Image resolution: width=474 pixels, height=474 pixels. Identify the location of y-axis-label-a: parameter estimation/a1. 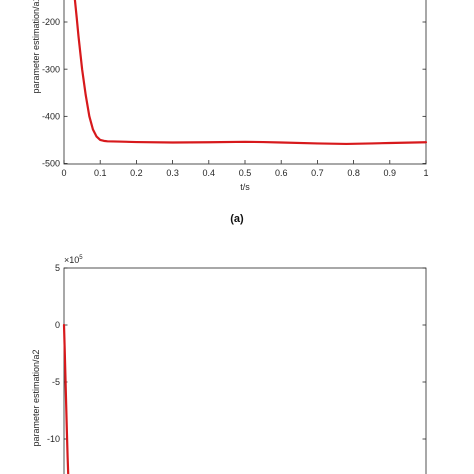
(36, 47).